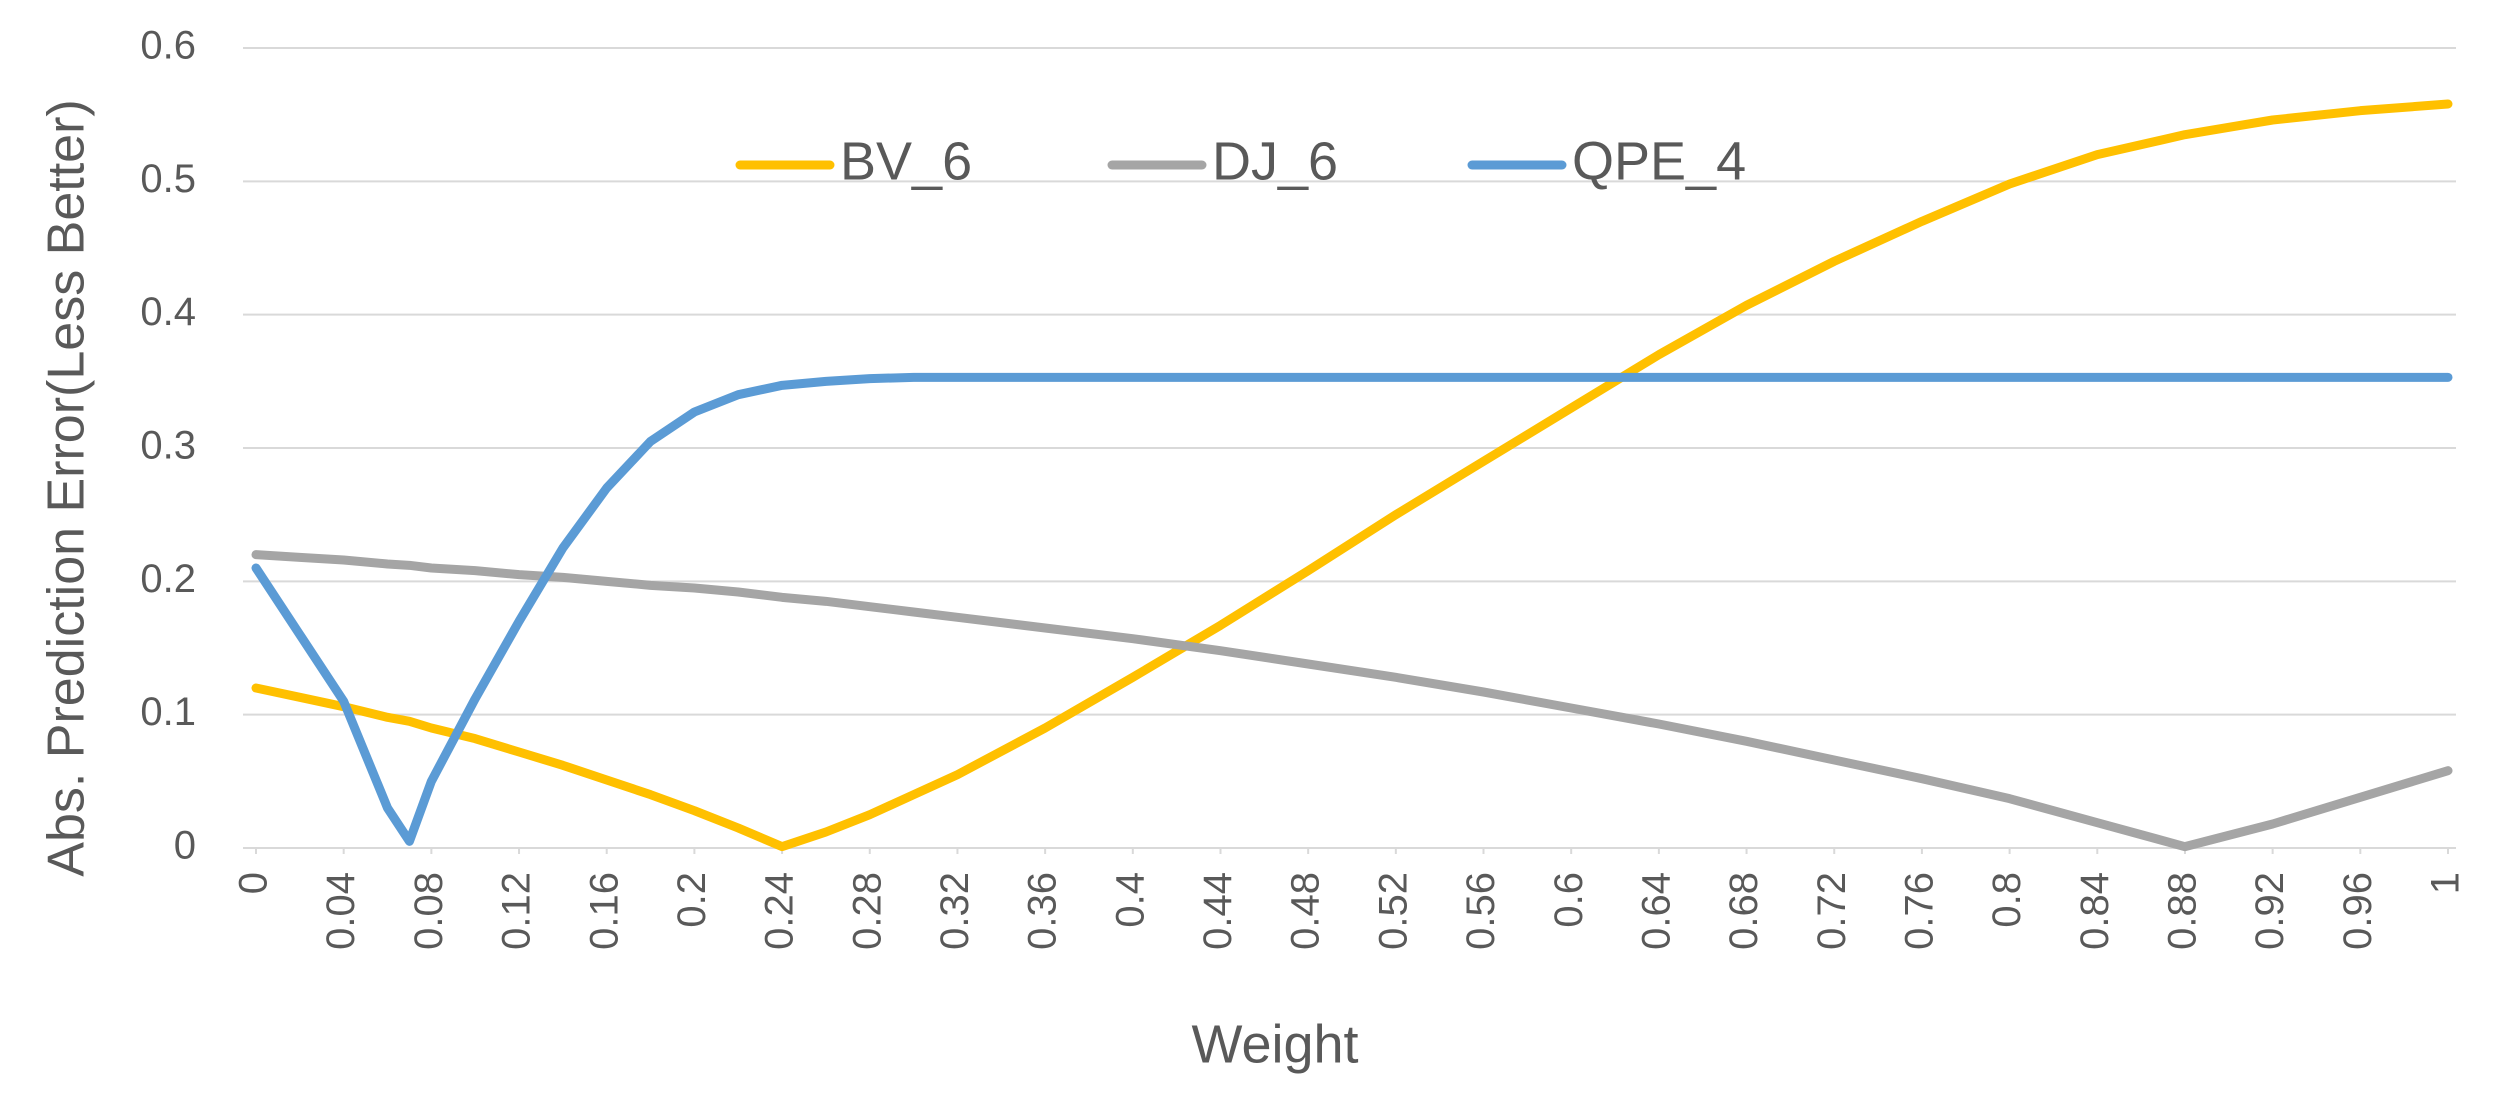 The width and height of the screenshot is (2502, 1120). What do you see at coordinates (2270, 911) in the screenshot?
I see `x-tick-label: 0.92` at bounding box center [2270, 911].